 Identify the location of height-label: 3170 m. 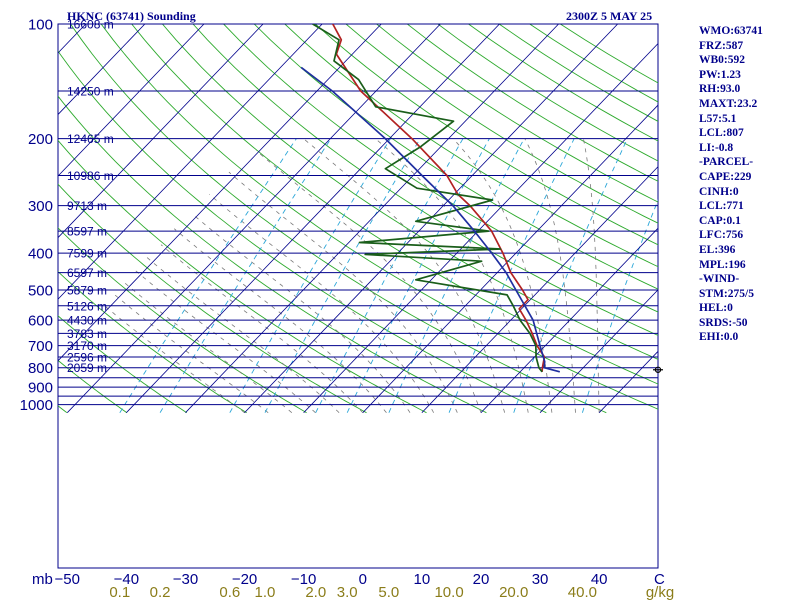
(87, 346).